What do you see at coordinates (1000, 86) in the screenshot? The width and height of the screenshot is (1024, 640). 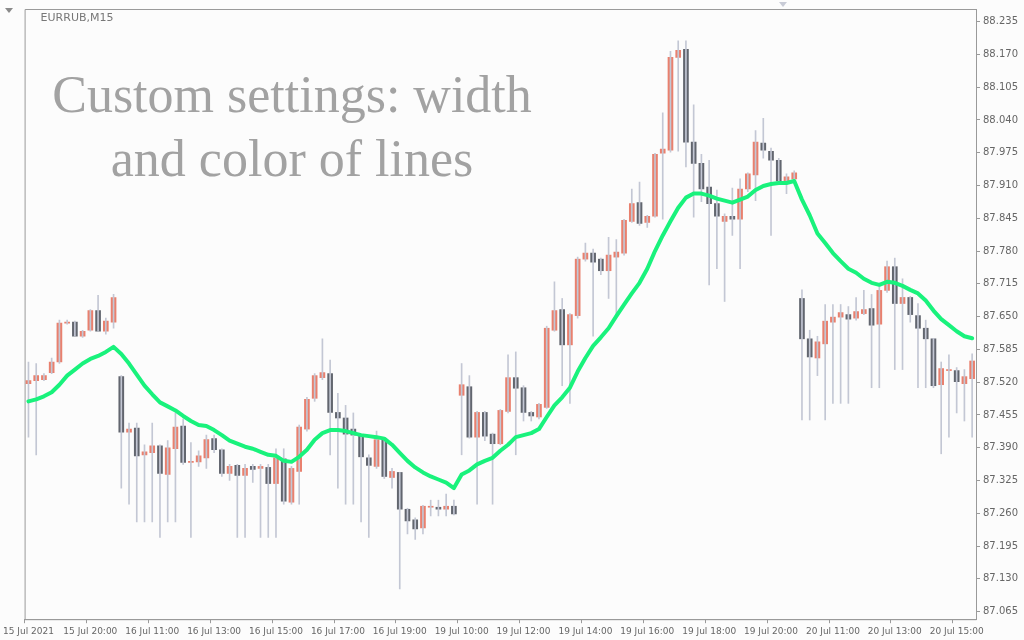 I see `y-tick-label: 88.105` at bounding box center [1000, 86].